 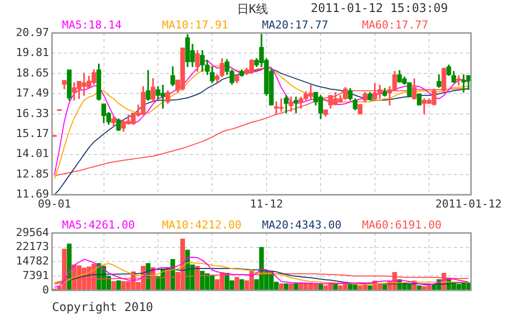 I want to click on text: Copyright 2010, so click(x=102, y=308).